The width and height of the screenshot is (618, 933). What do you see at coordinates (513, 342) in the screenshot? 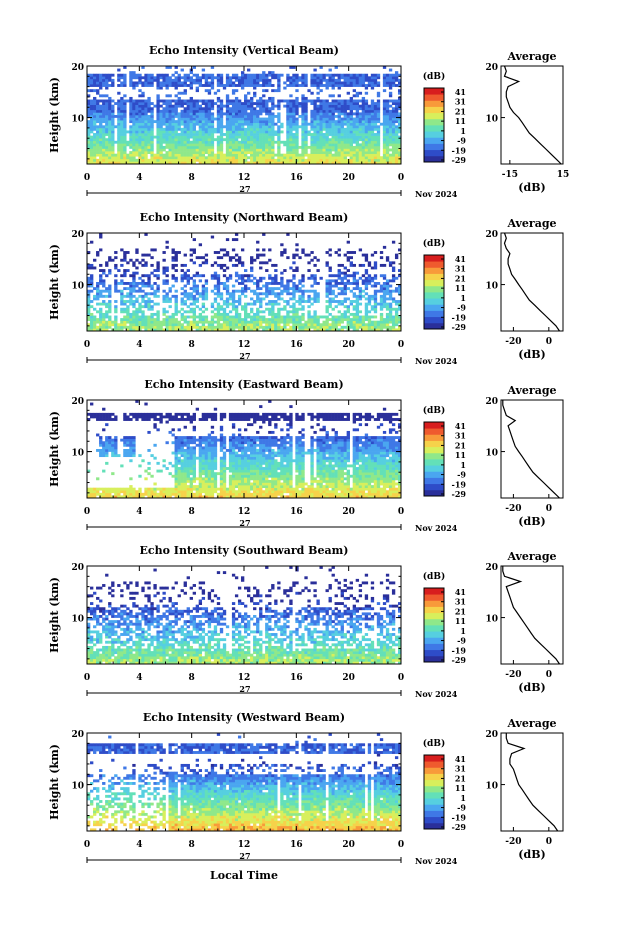
I see `profile-x-tick-label: -20` at bounding box center [513, 342].